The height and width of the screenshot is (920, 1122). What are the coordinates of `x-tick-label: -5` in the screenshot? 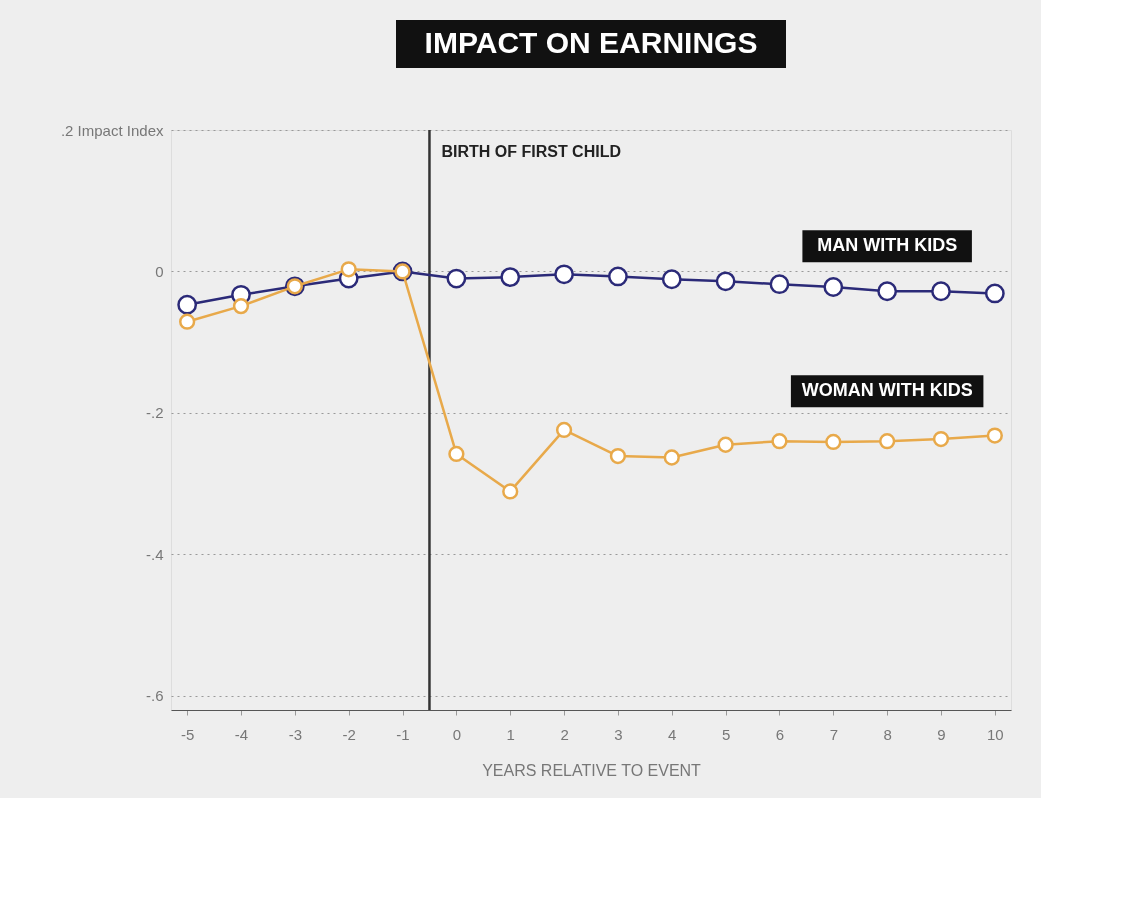 It's located at (187, 734).